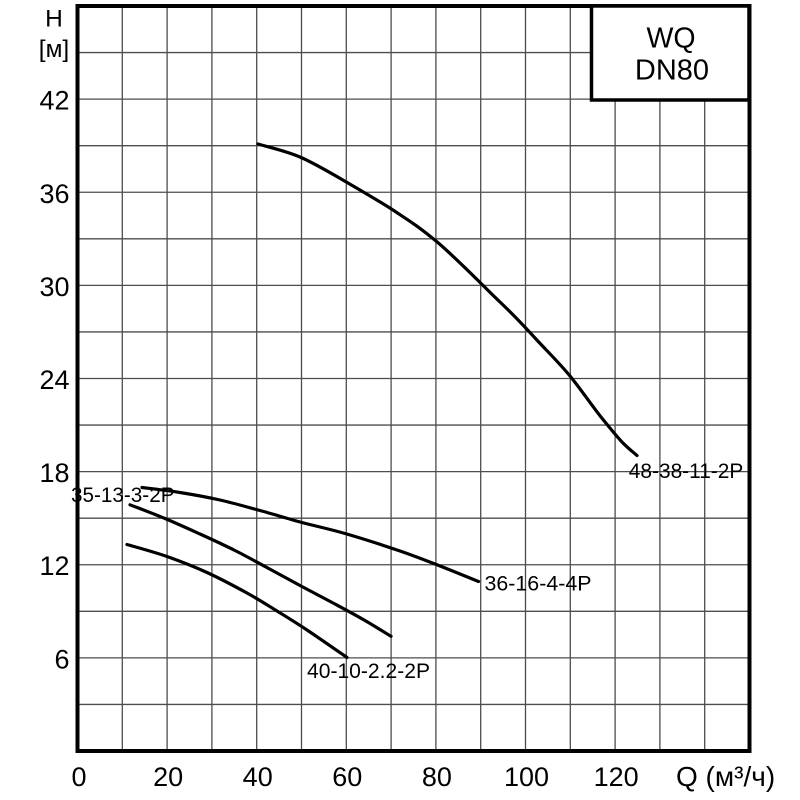 Image resolution: width=800 pixels, height=800 pixels. What do you see at coordinates (78, 777) in the screenshot?
I see `svg-text: 0` at bounding box center [78, 777].